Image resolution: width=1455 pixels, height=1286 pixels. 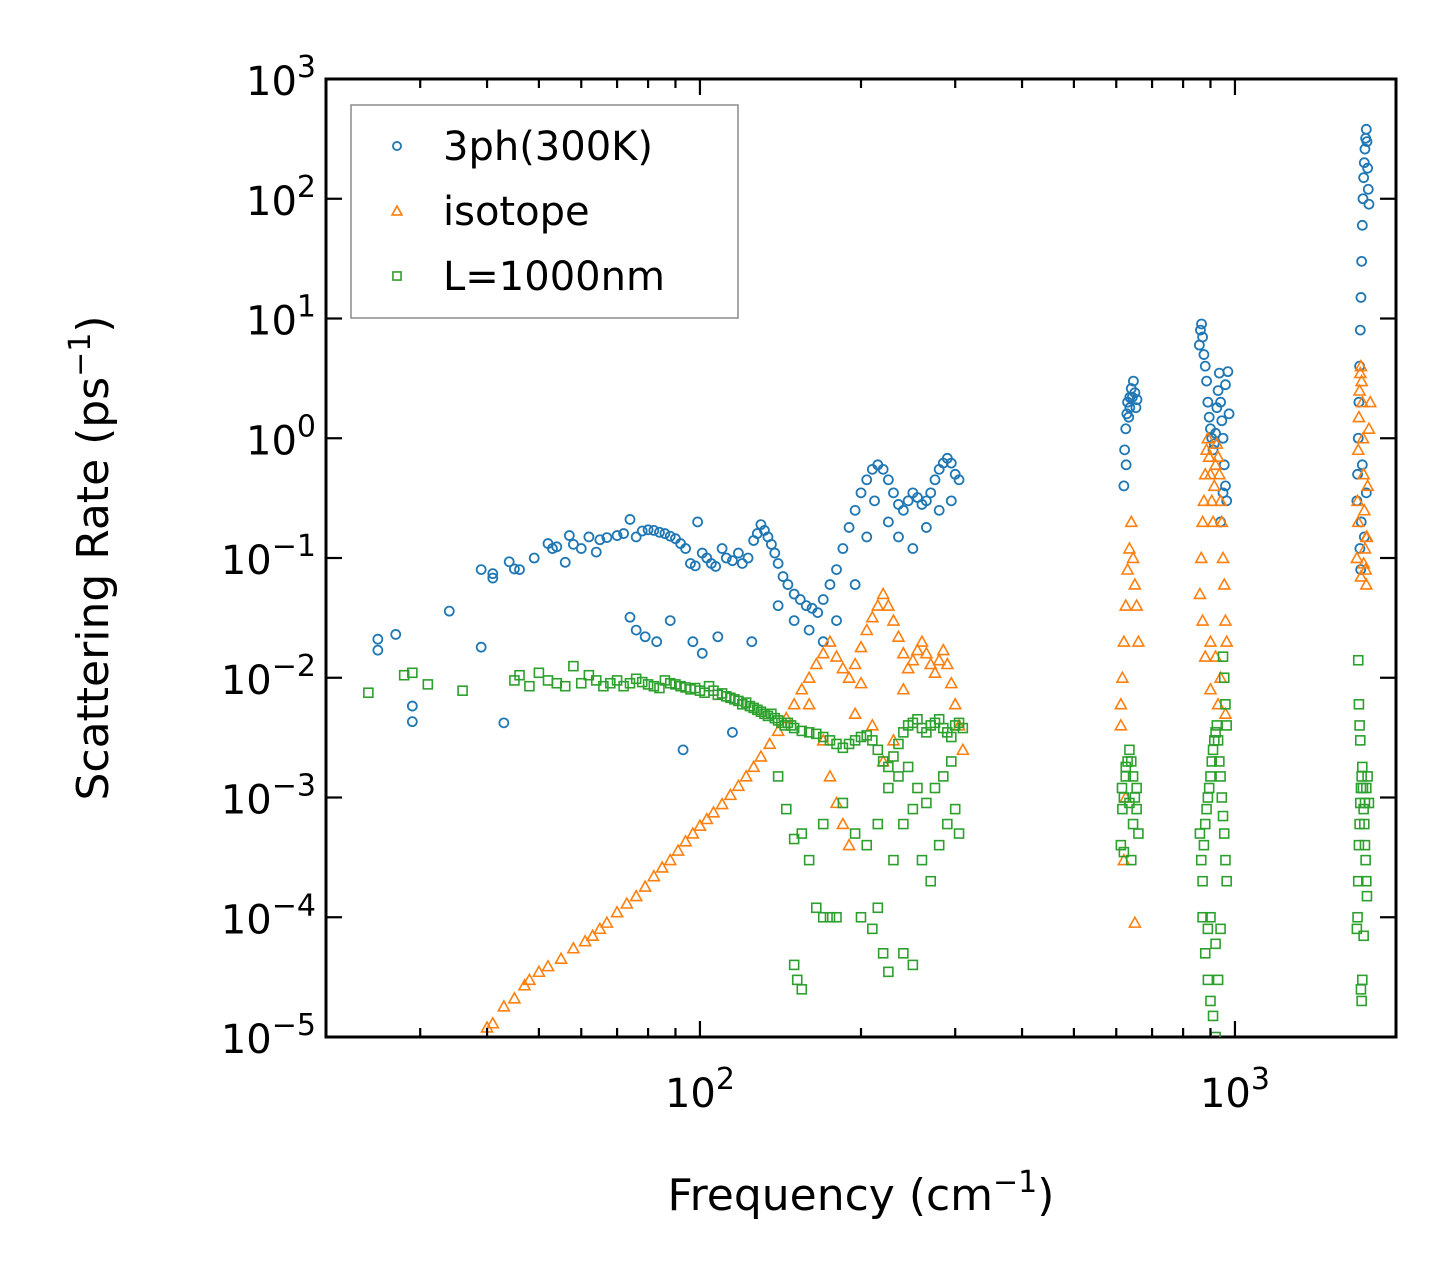 What do you see at coordinates (268, 676) in the screenshot?
I see `y-tick-label: 10−2` at bounding box center [268, 676].